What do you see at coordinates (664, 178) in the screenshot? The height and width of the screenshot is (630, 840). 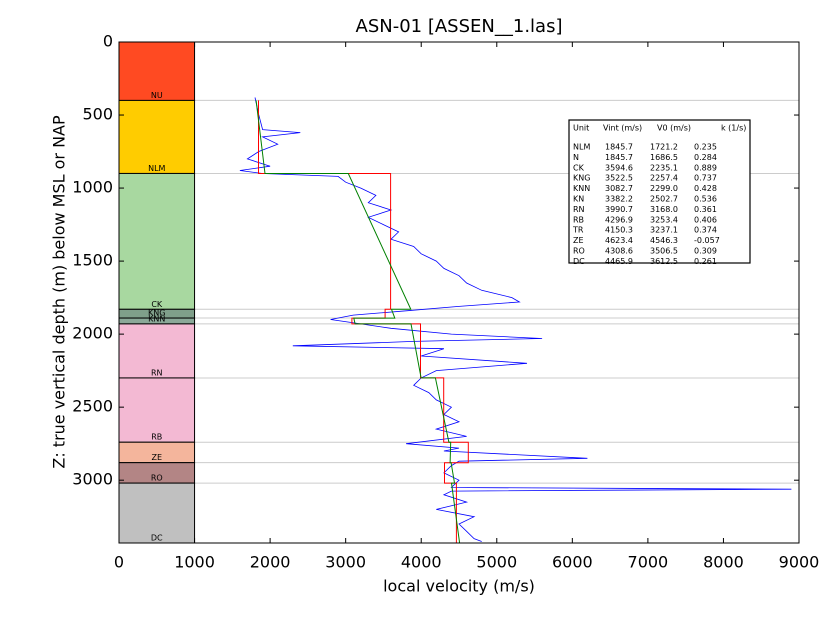 I see `table-cell: 2257.4` at bounding box center [664, 178].